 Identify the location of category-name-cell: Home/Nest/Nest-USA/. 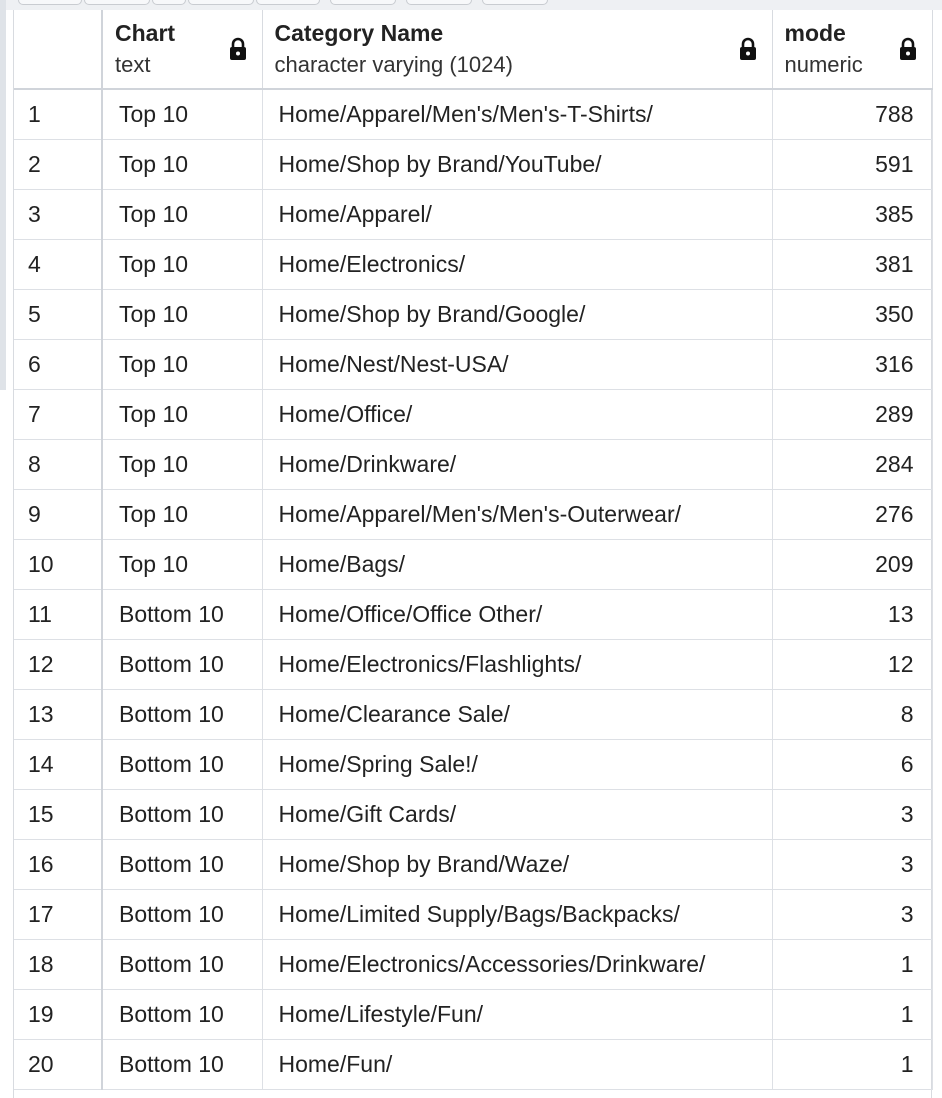
(517, 364).